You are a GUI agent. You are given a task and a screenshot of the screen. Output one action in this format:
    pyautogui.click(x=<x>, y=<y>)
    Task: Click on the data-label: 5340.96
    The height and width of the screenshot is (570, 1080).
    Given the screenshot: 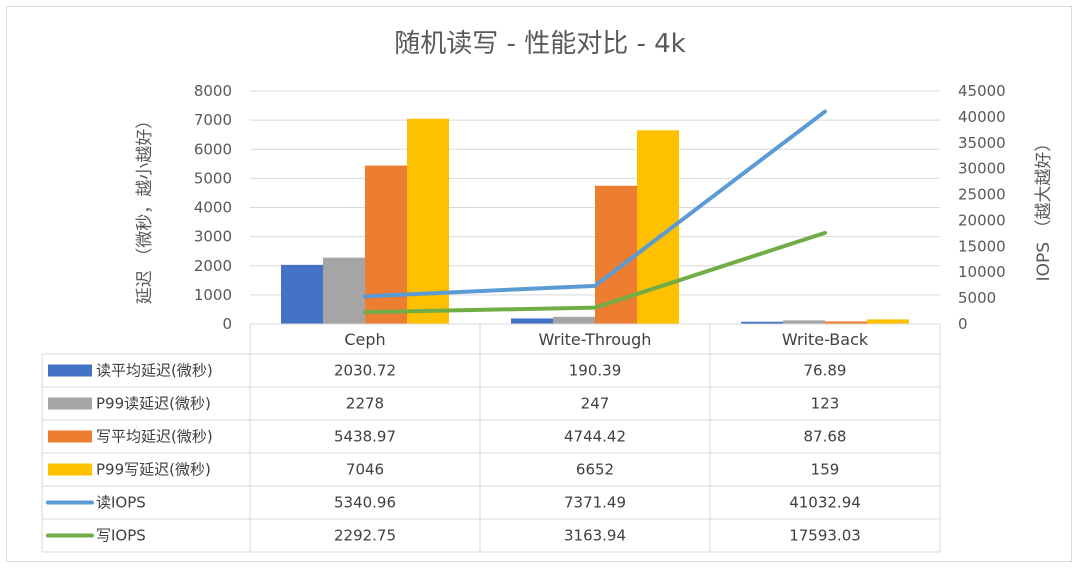 What is the action you would take?
    pyautogui.click(x=365, y=503)
    